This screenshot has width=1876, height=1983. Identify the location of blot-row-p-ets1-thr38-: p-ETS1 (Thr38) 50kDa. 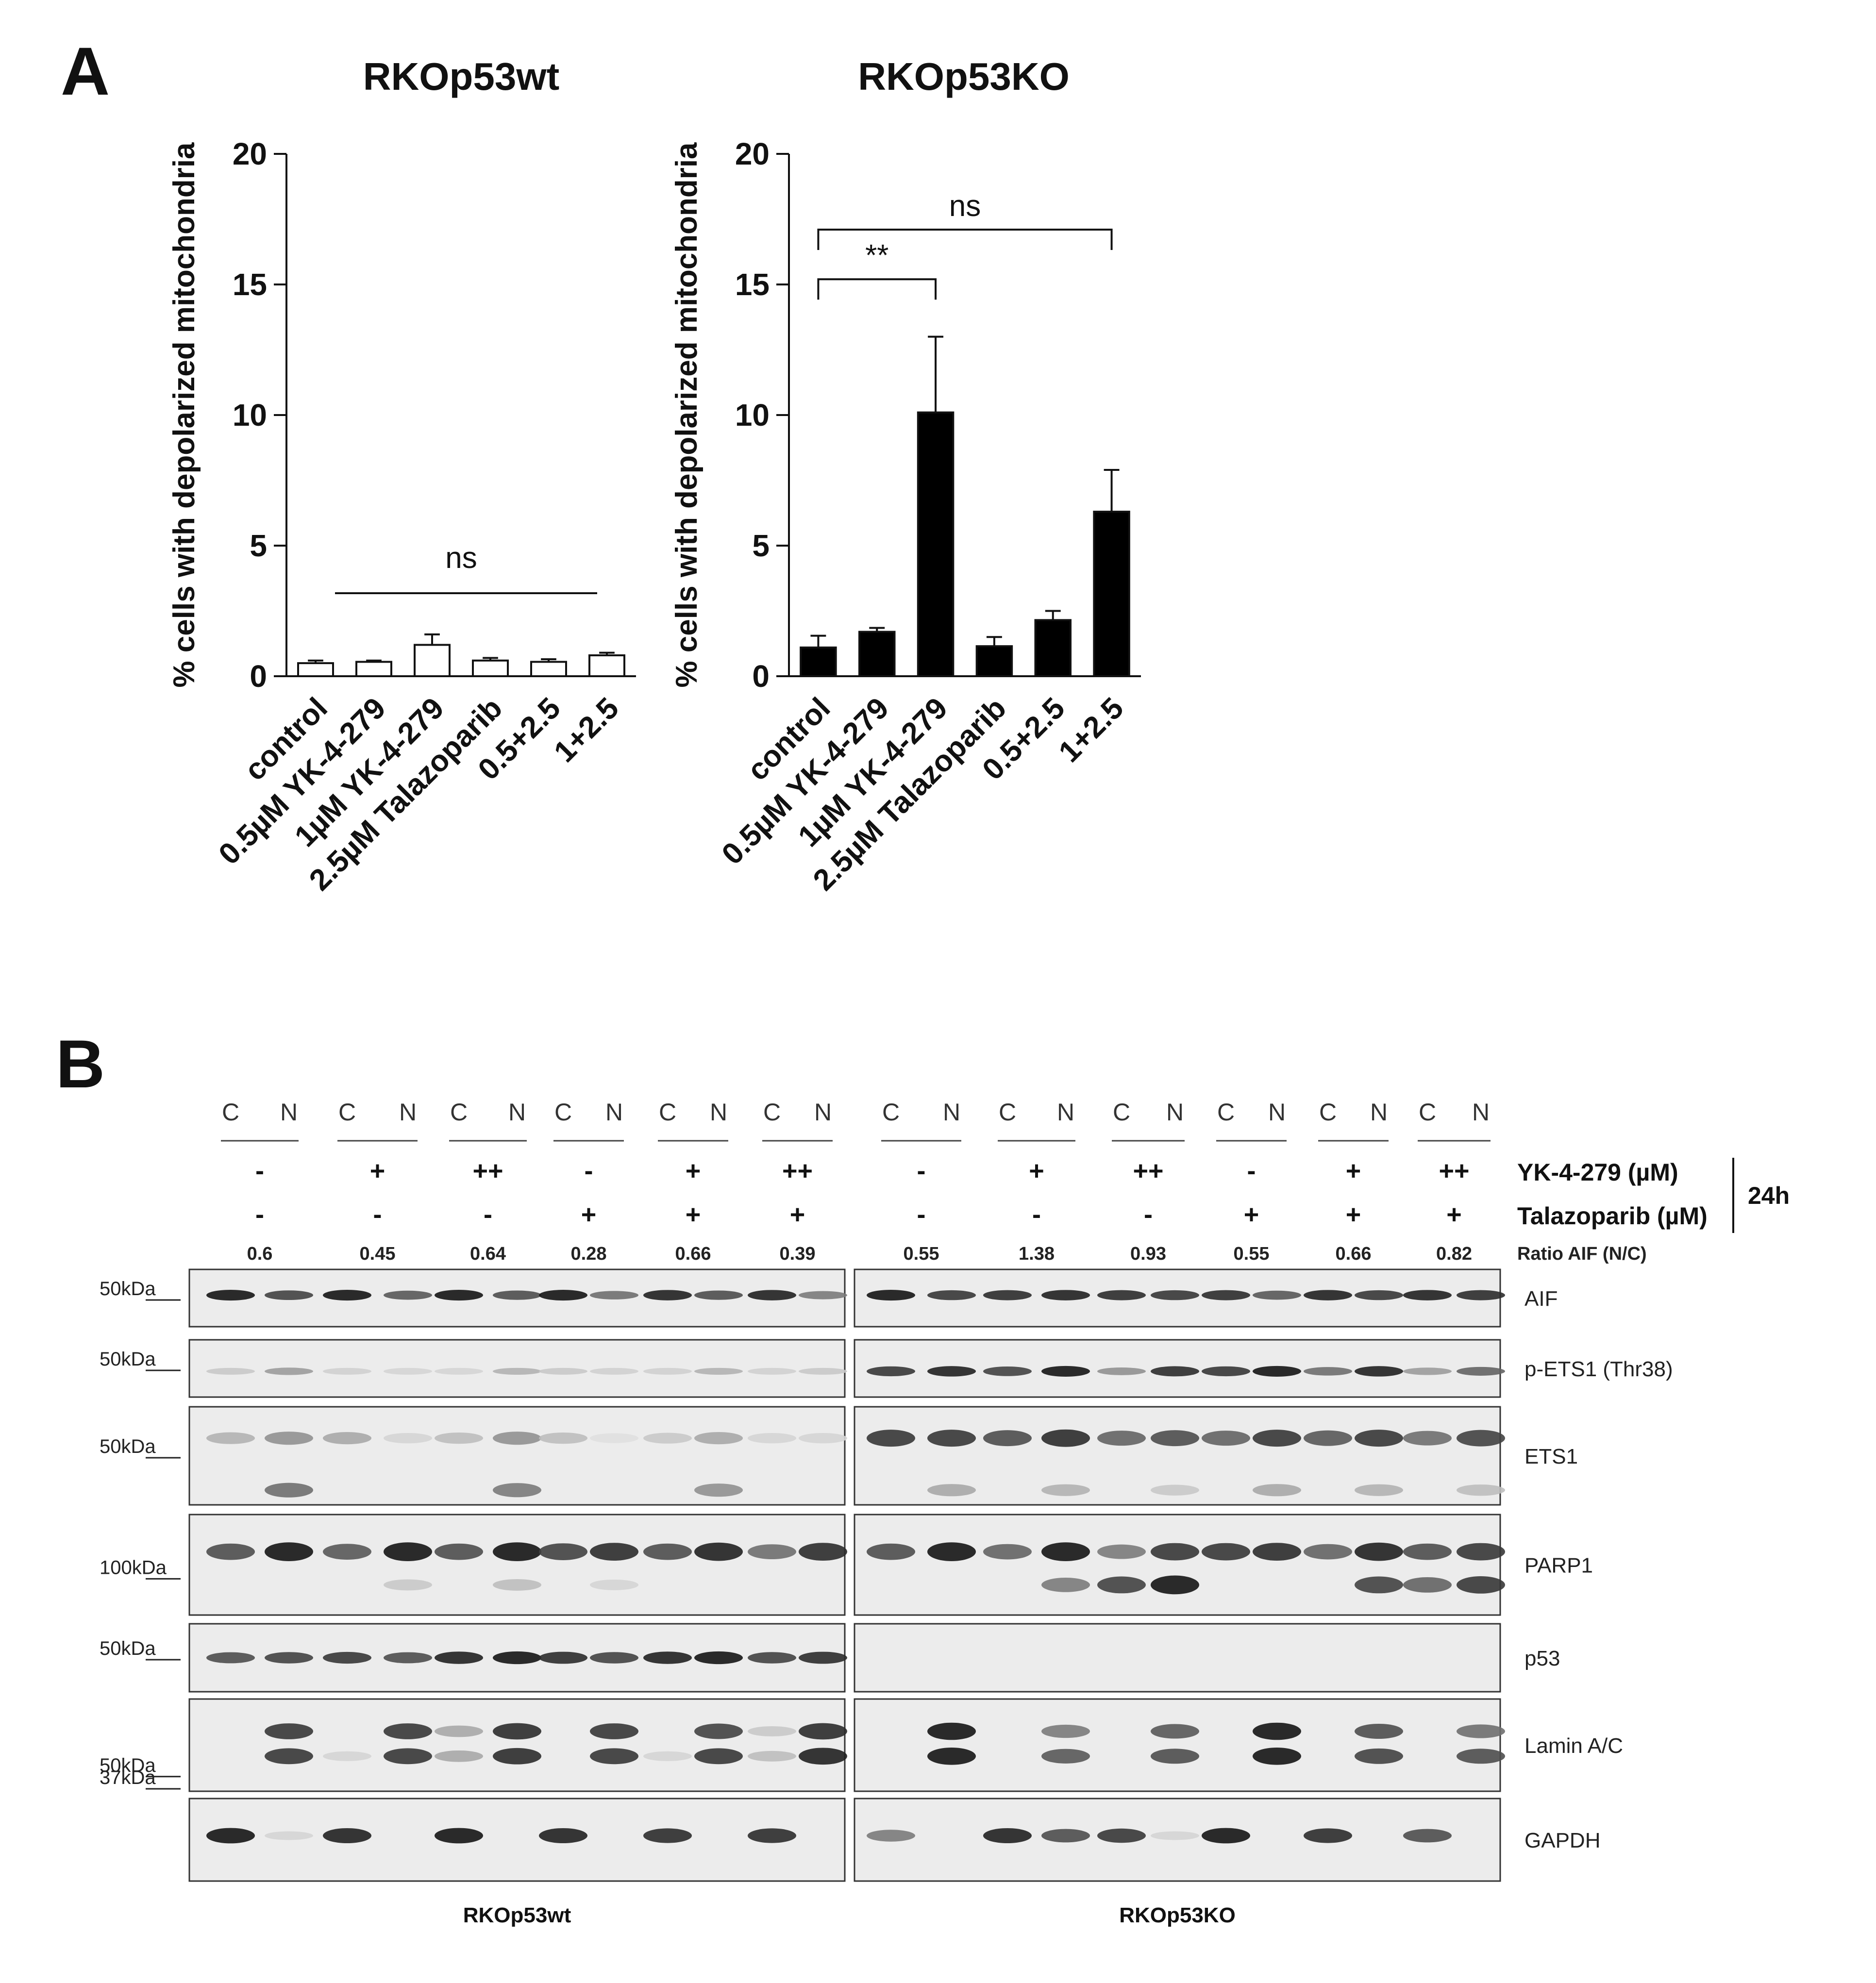
(887, 1369).